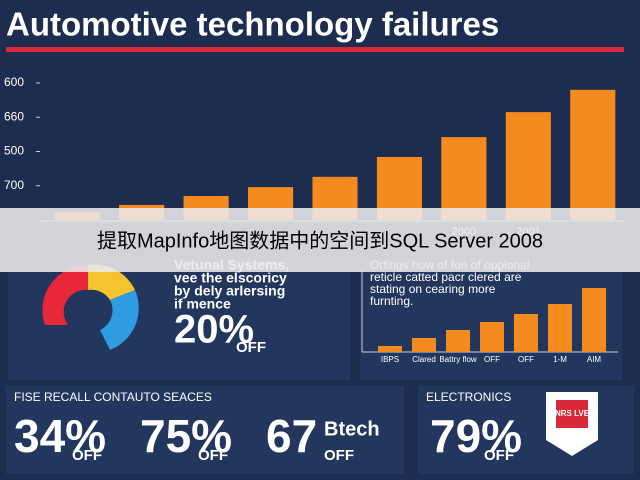  I want to click on panel-text: furnting., so click(391, 301).